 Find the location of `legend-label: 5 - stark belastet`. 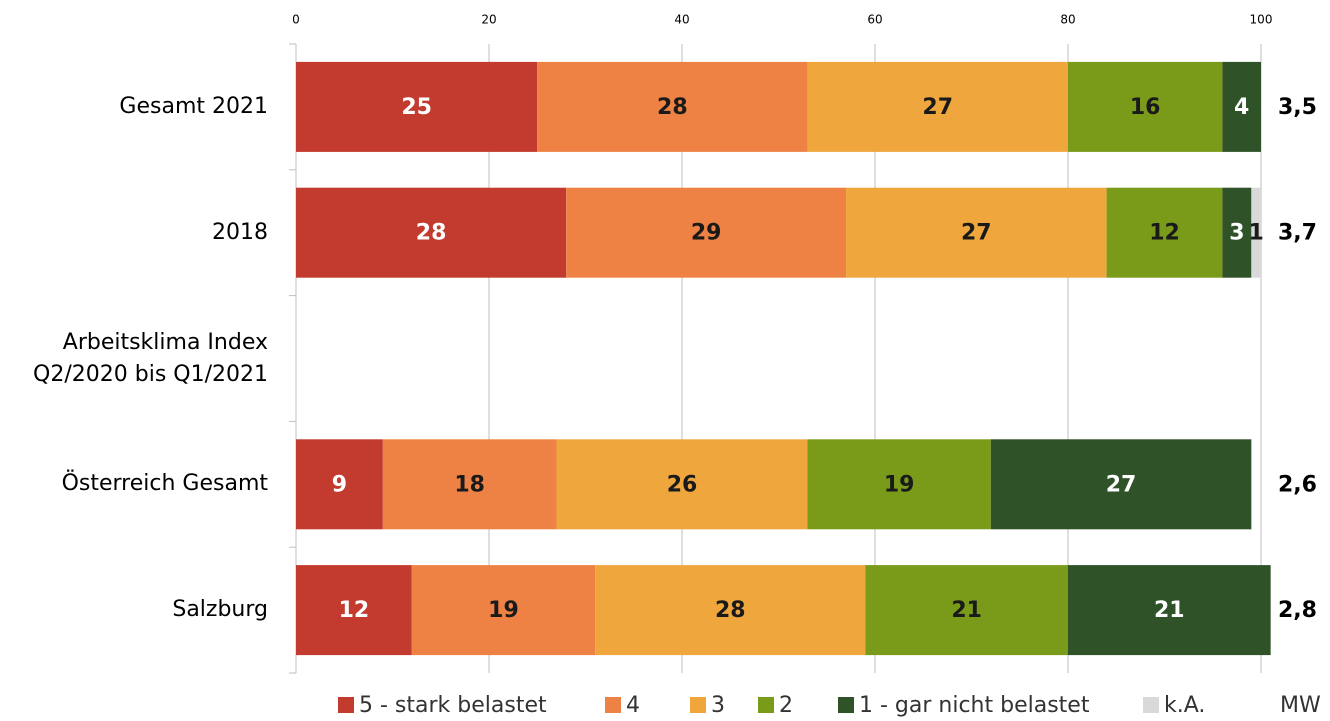

legend-label: 5 - stark belastet is located at coordinates (453, 705).